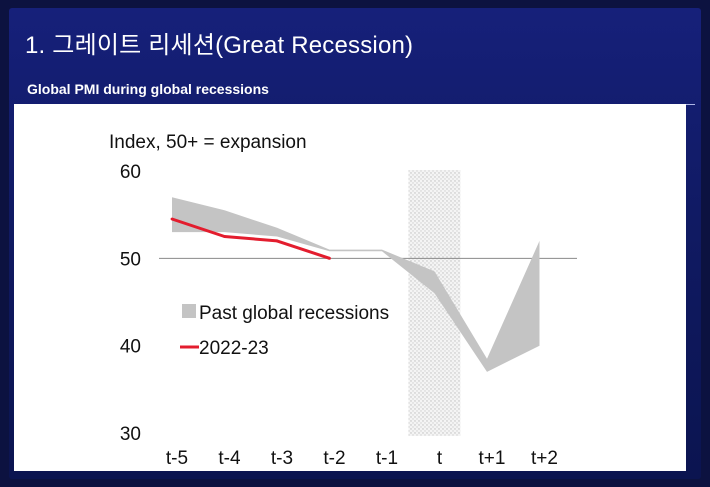 This screenshot has height=487, width=710. I want to click on y-axis-label: Index, 50+ = expansion, so click(208, 142).